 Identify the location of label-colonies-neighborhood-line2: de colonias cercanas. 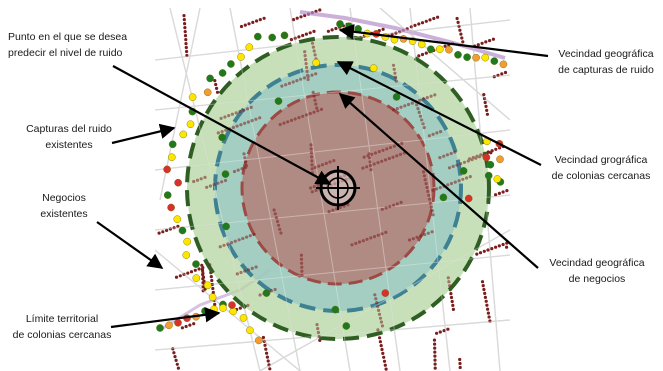
(601, 176).